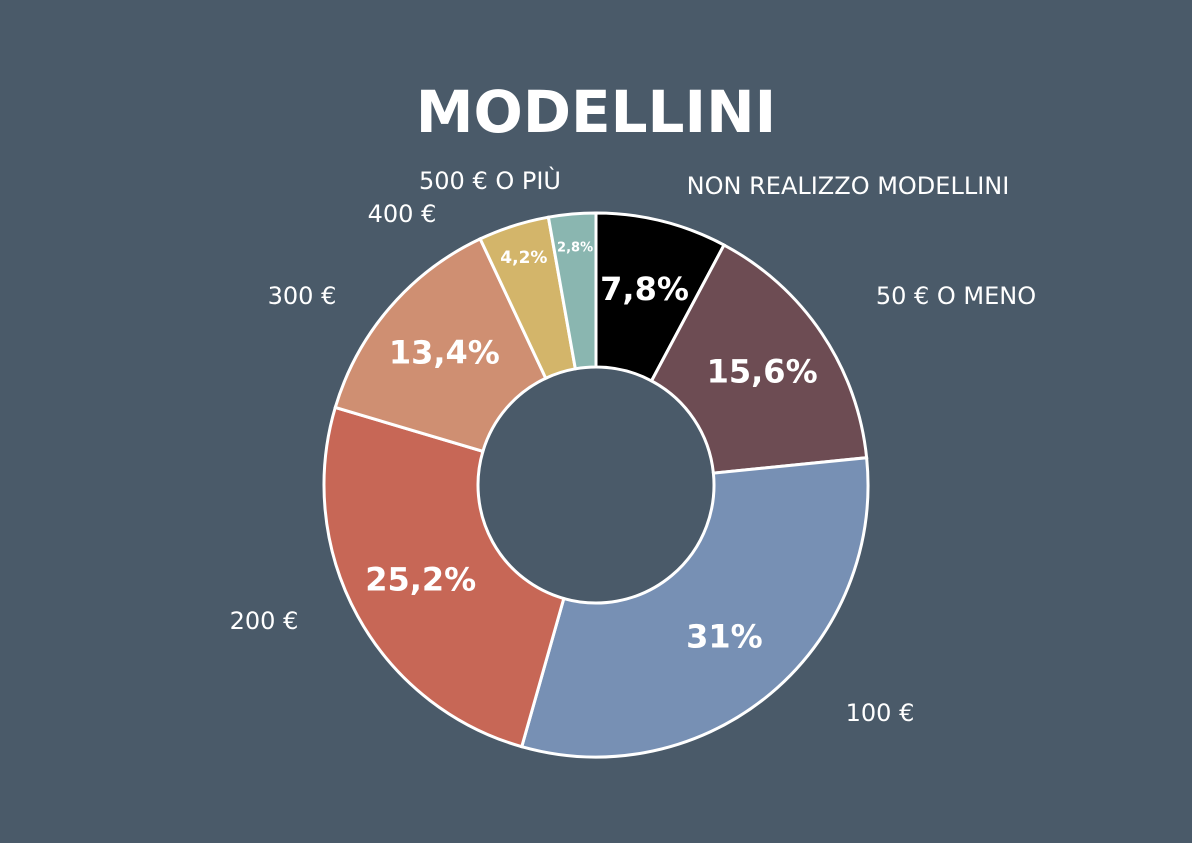 The image size is (1192, 843). Describe the element at coordinates (302, 296) in the screenshot. I see `category-label: 300 €` at that location.